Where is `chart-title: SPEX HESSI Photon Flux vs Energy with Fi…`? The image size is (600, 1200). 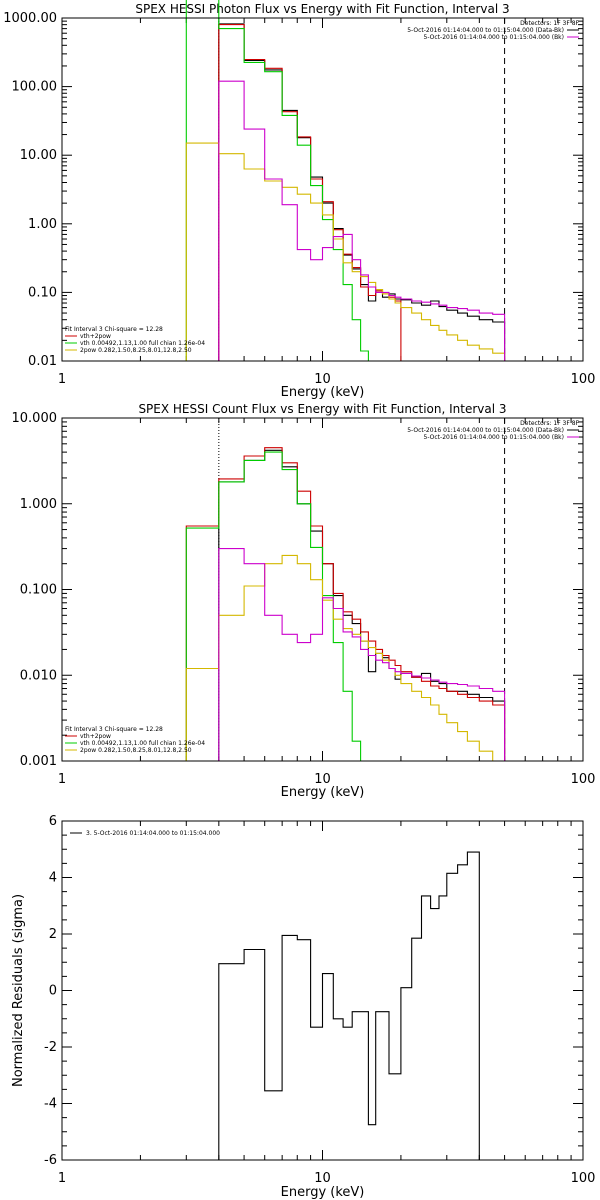 chart-title: SPEX HESSI Photon Flux vs Energy with Fi… is located at coordinates (322, 9).